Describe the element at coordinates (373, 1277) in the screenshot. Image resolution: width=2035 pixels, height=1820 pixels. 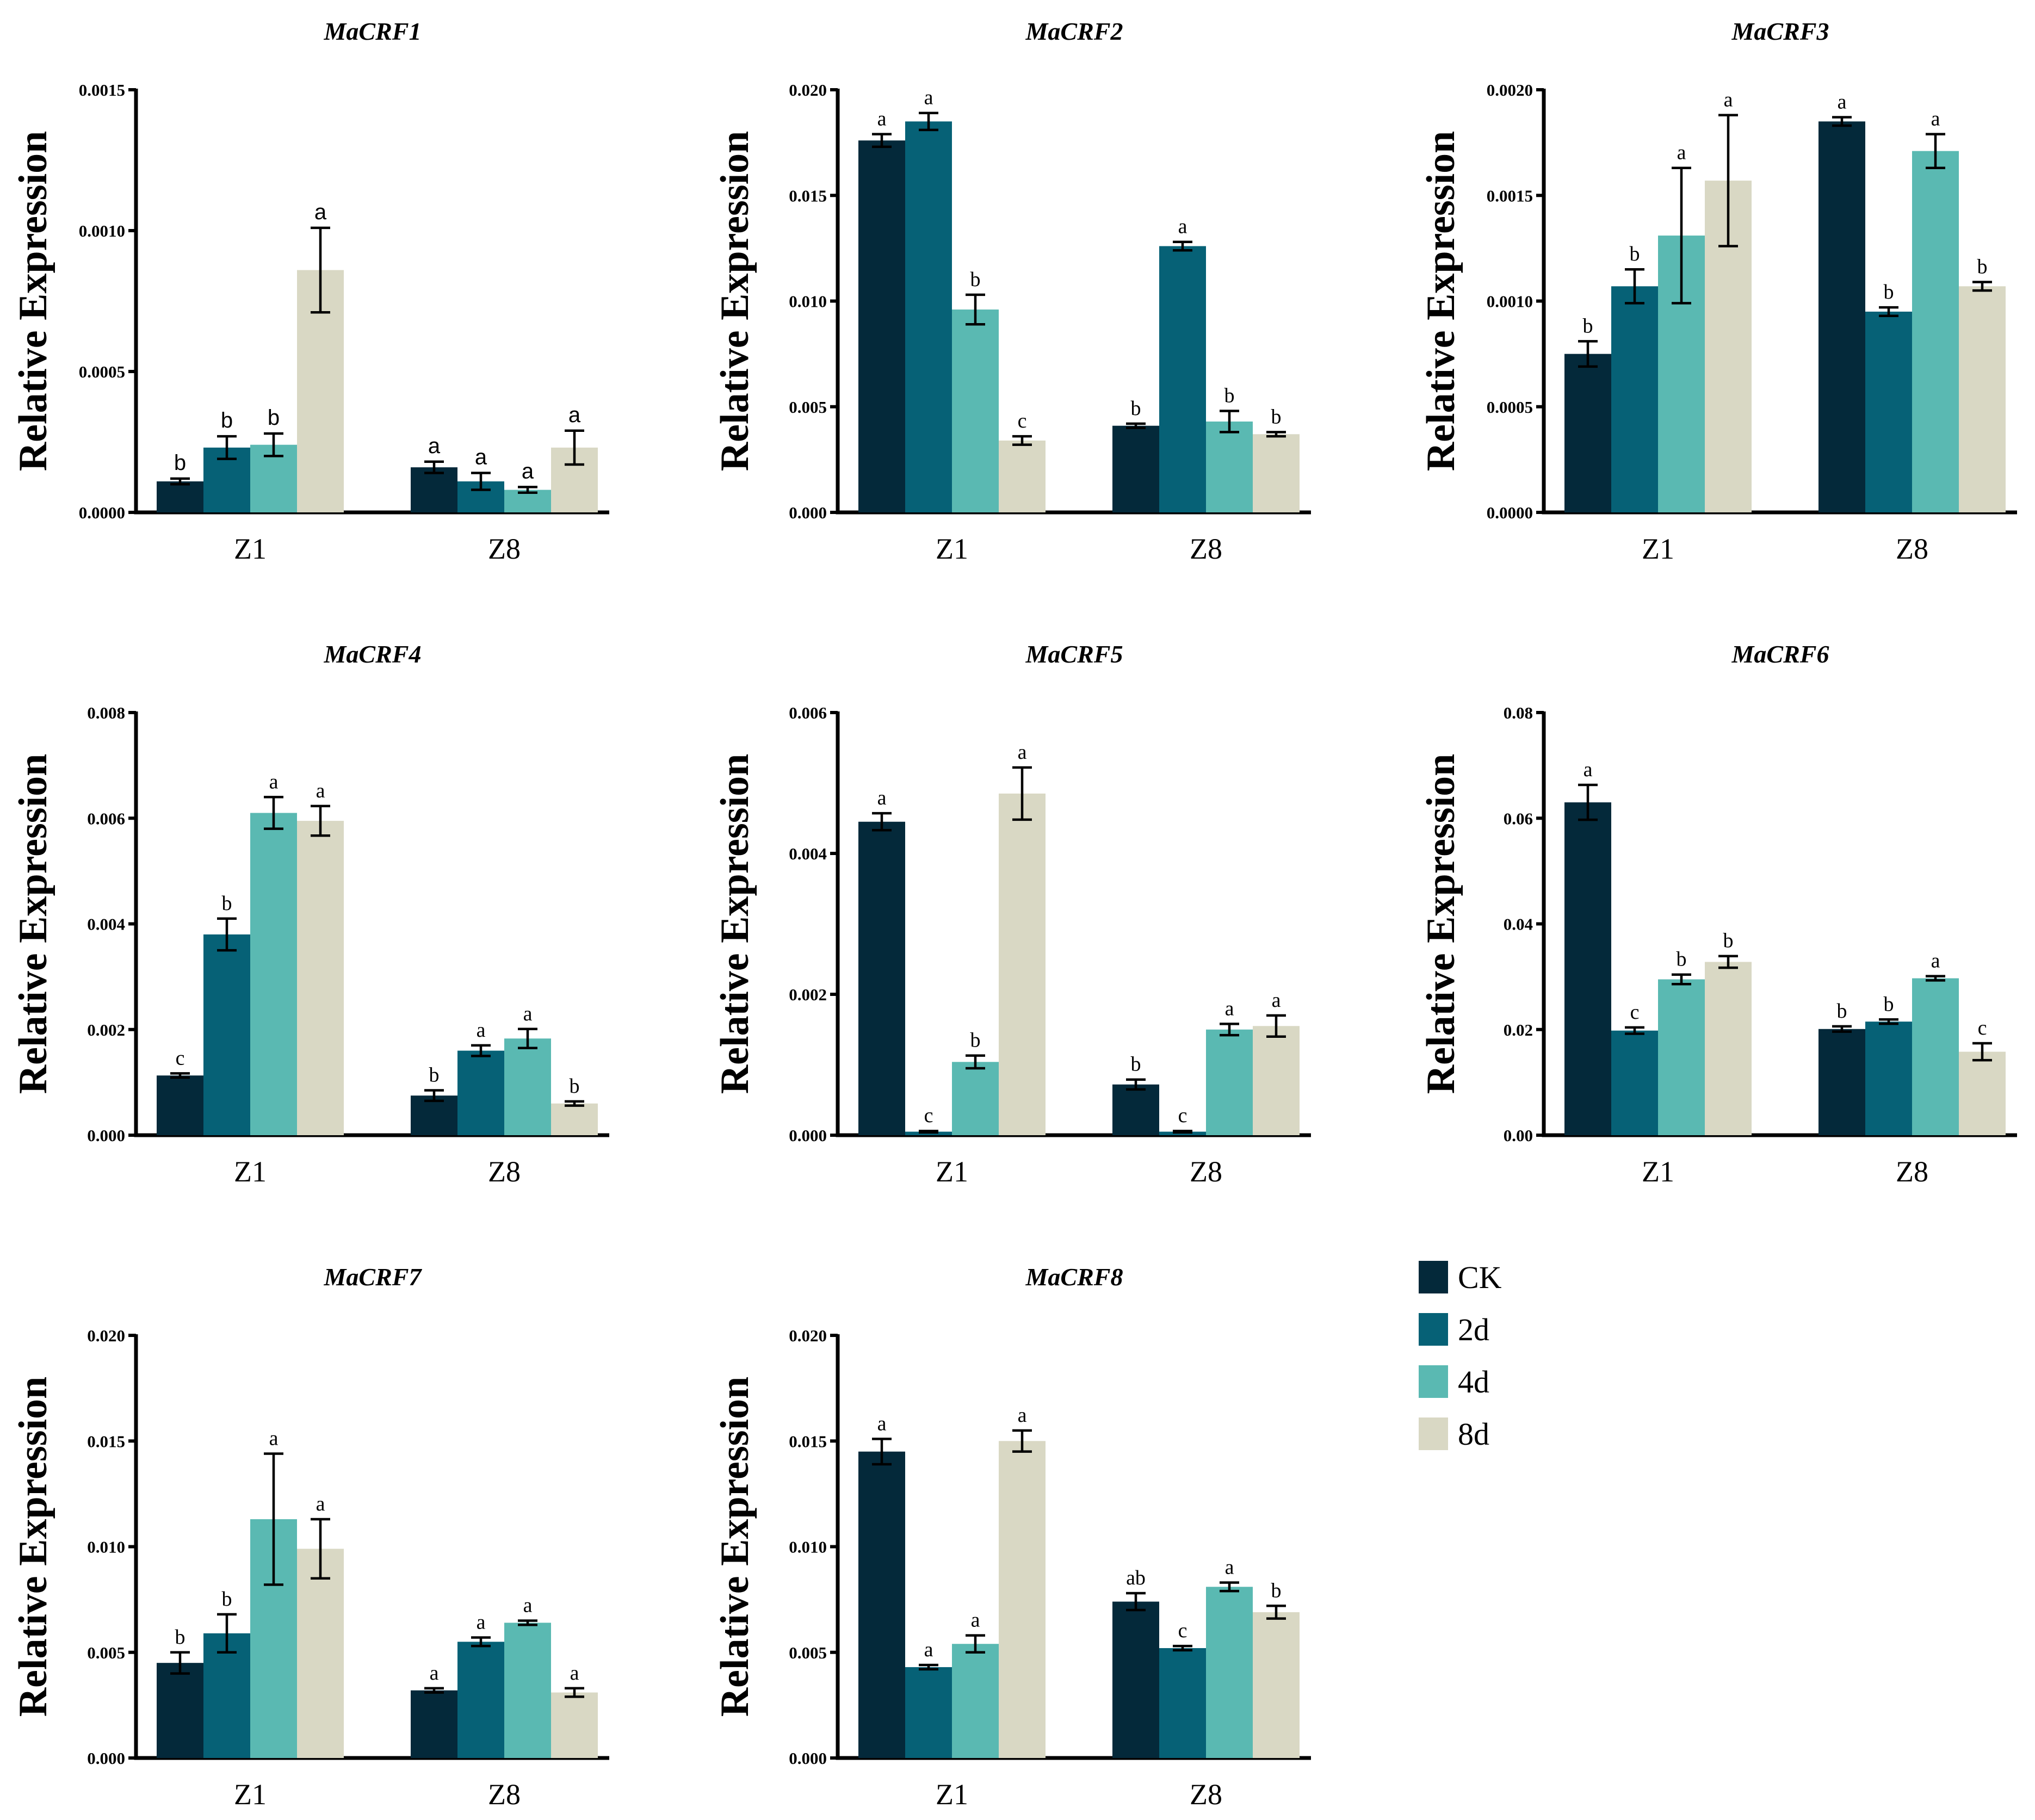
I see `chart-title: MaCRF7` at that location.